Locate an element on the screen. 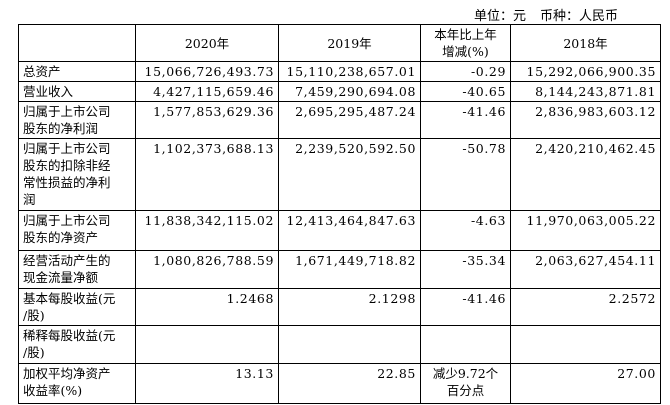  data-cell: 11,970,063,005.22 is located at coordinates (585, 230).